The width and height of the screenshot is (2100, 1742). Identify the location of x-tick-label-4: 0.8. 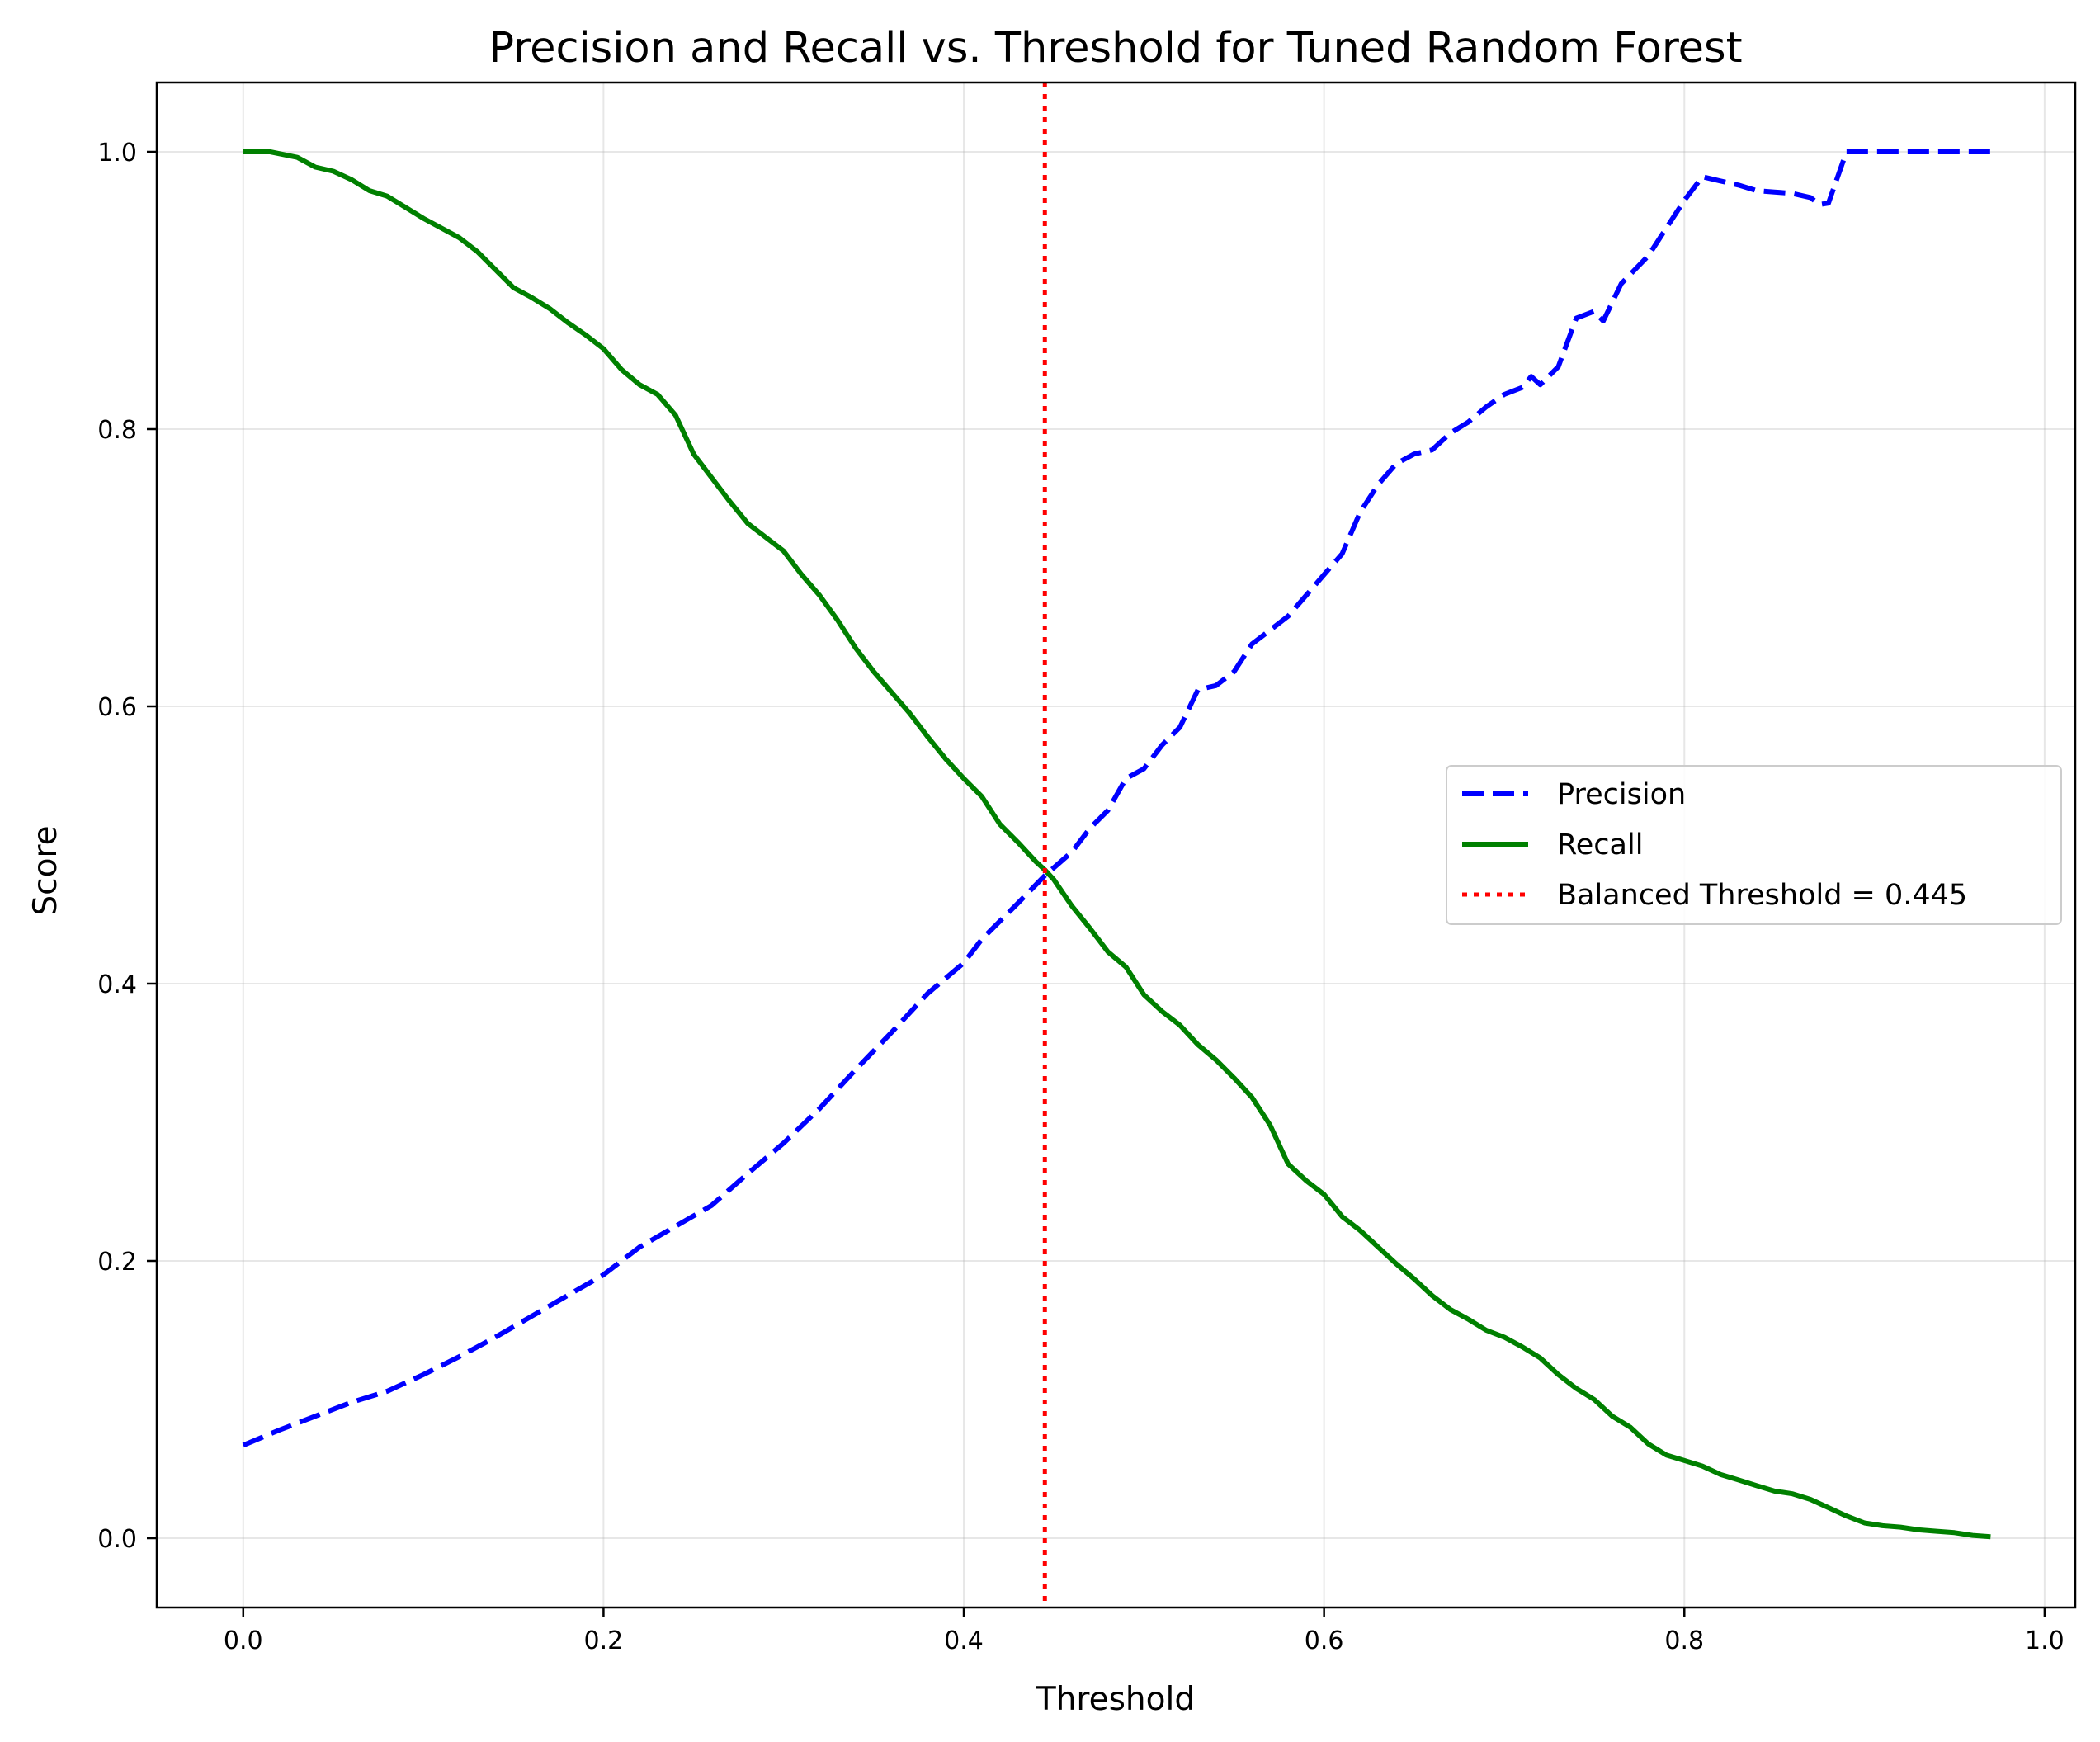
(1684, 1640).